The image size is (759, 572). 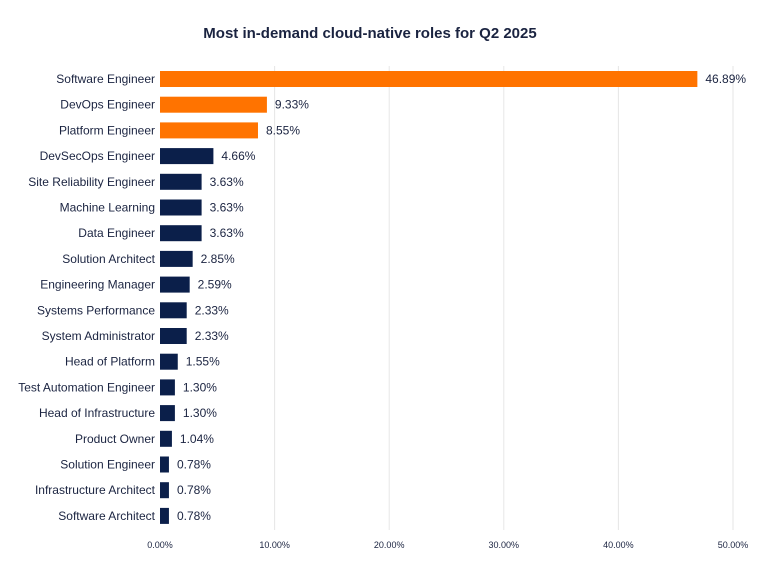 I want to click on x-tick-label: 20.00%, so click(x=389, y=545).